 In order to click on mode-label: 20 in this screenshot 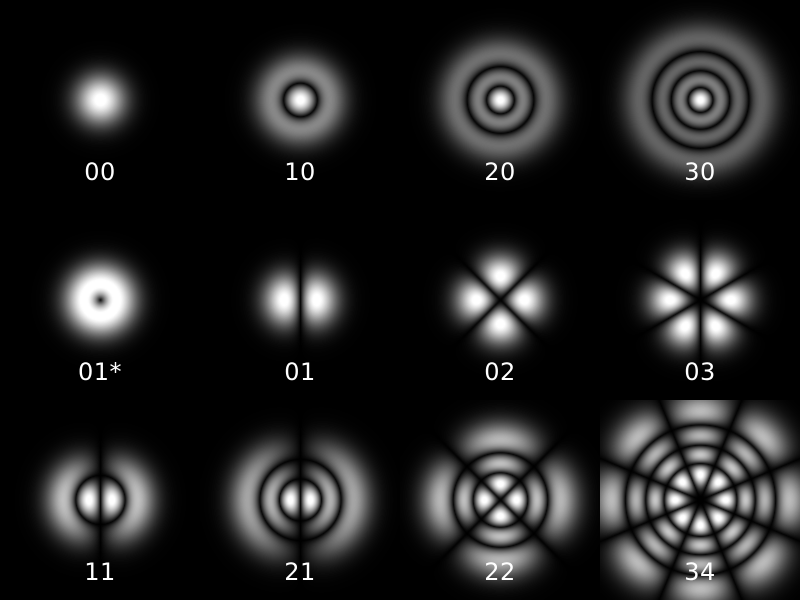, I will do `click(500, 172)`.